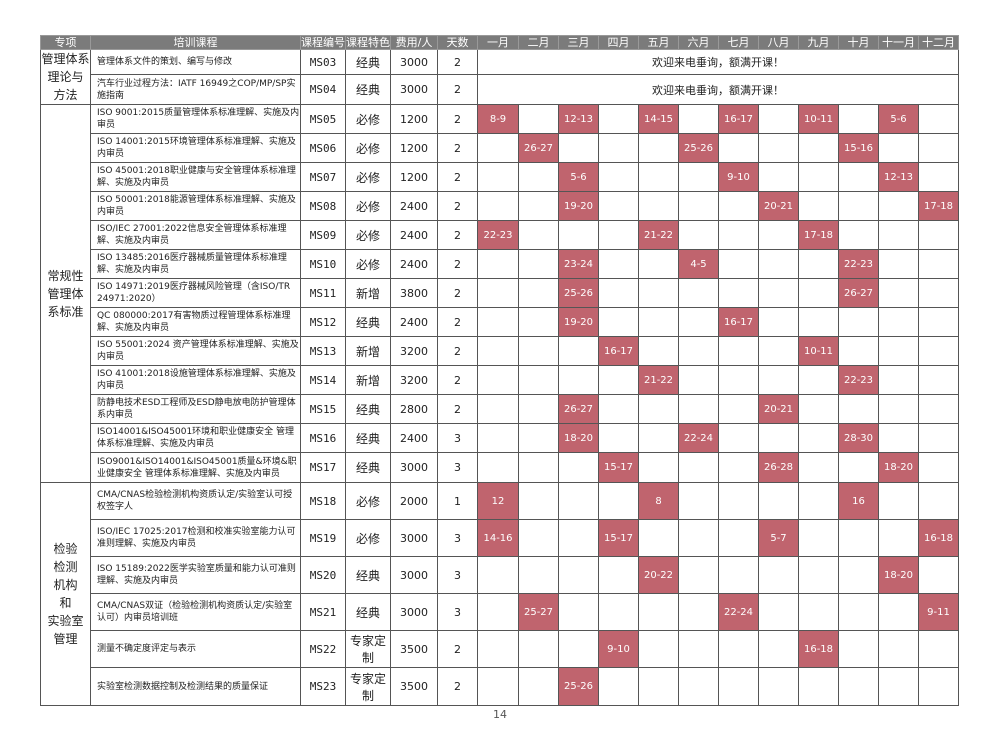  I want to click on scheduled-date-cell: 20-21, so click(778, 206).